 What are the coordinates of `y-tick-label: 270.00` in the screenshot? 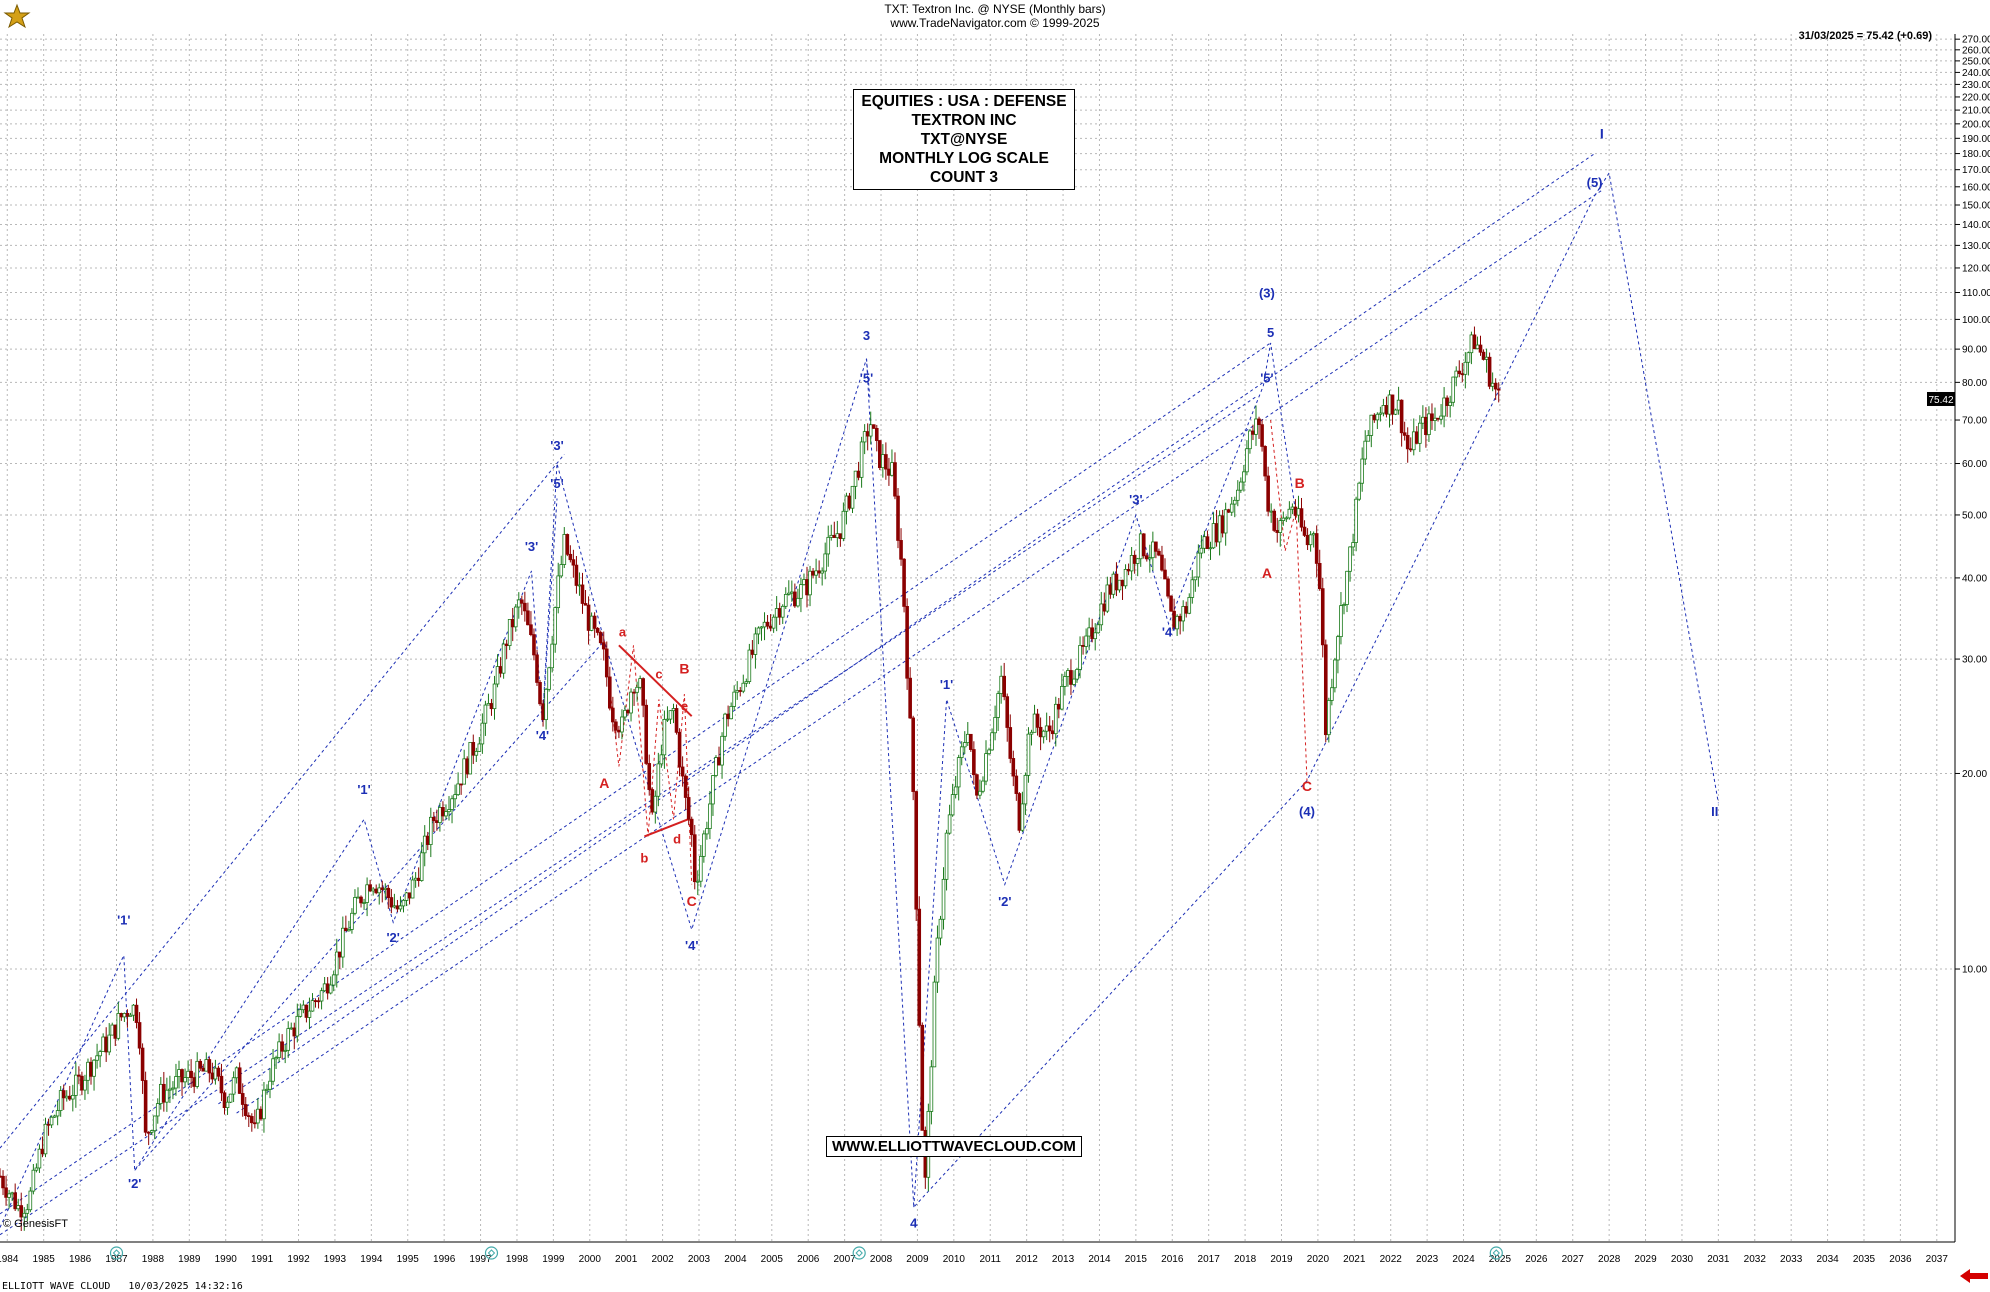 It's located at (1976, 40).